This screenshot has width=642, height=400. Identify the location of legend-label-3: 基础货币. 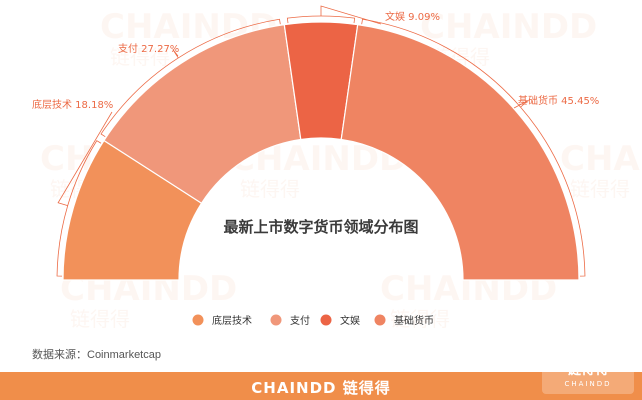
(414, 320).